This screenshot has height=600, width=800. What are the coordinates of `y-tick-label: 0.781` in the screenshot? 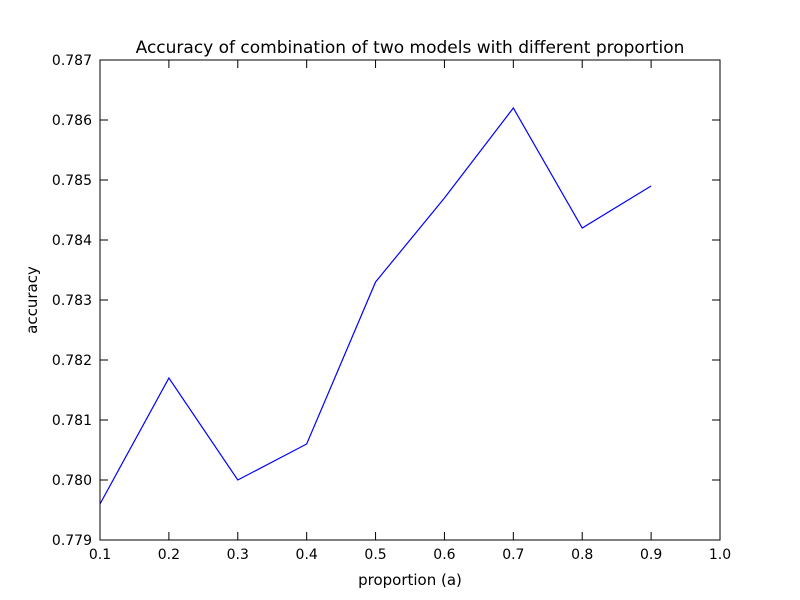 It's located at (72, 421).